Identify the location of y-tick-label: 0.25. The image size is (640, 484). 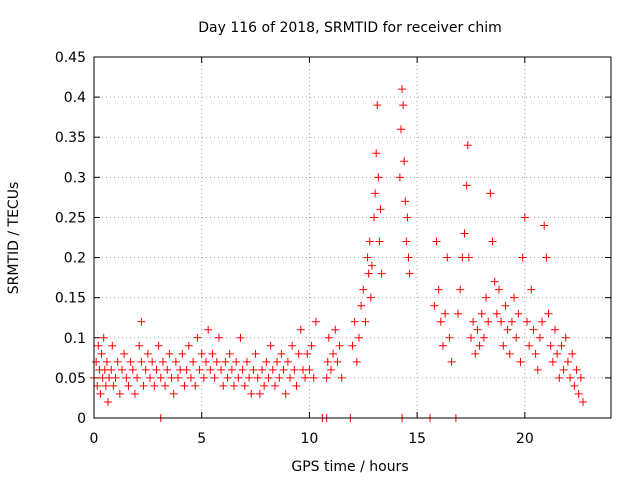
(70, 218).